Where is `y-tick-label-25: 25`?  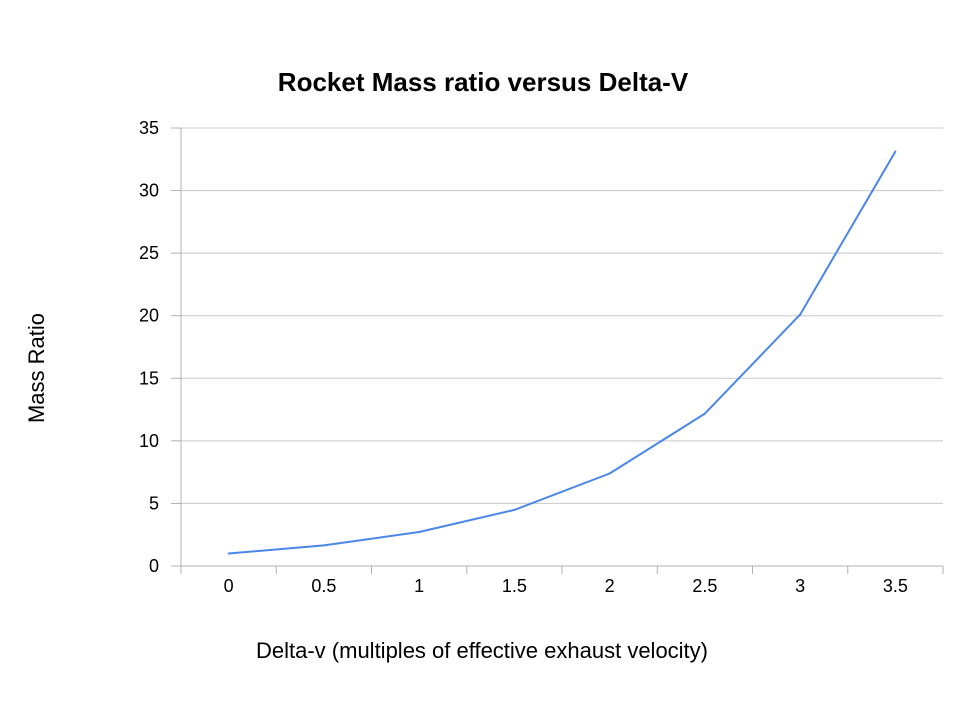 y-tick-label-25: 25 is located at coordinates (149, 253).